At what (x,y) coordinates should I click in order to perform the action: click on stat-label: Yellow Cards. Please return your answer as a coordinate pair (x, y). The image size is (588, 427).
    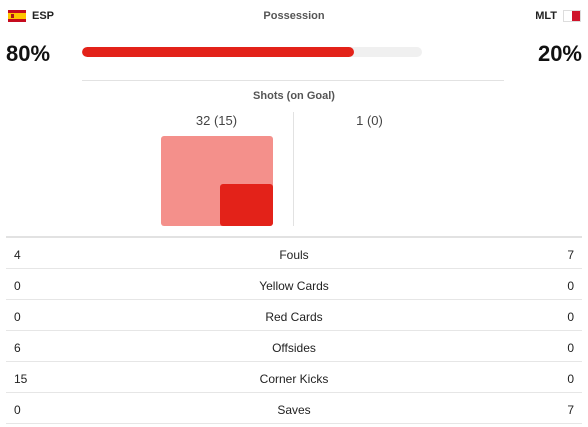
    Looking at the image, I should click on (294, 286).